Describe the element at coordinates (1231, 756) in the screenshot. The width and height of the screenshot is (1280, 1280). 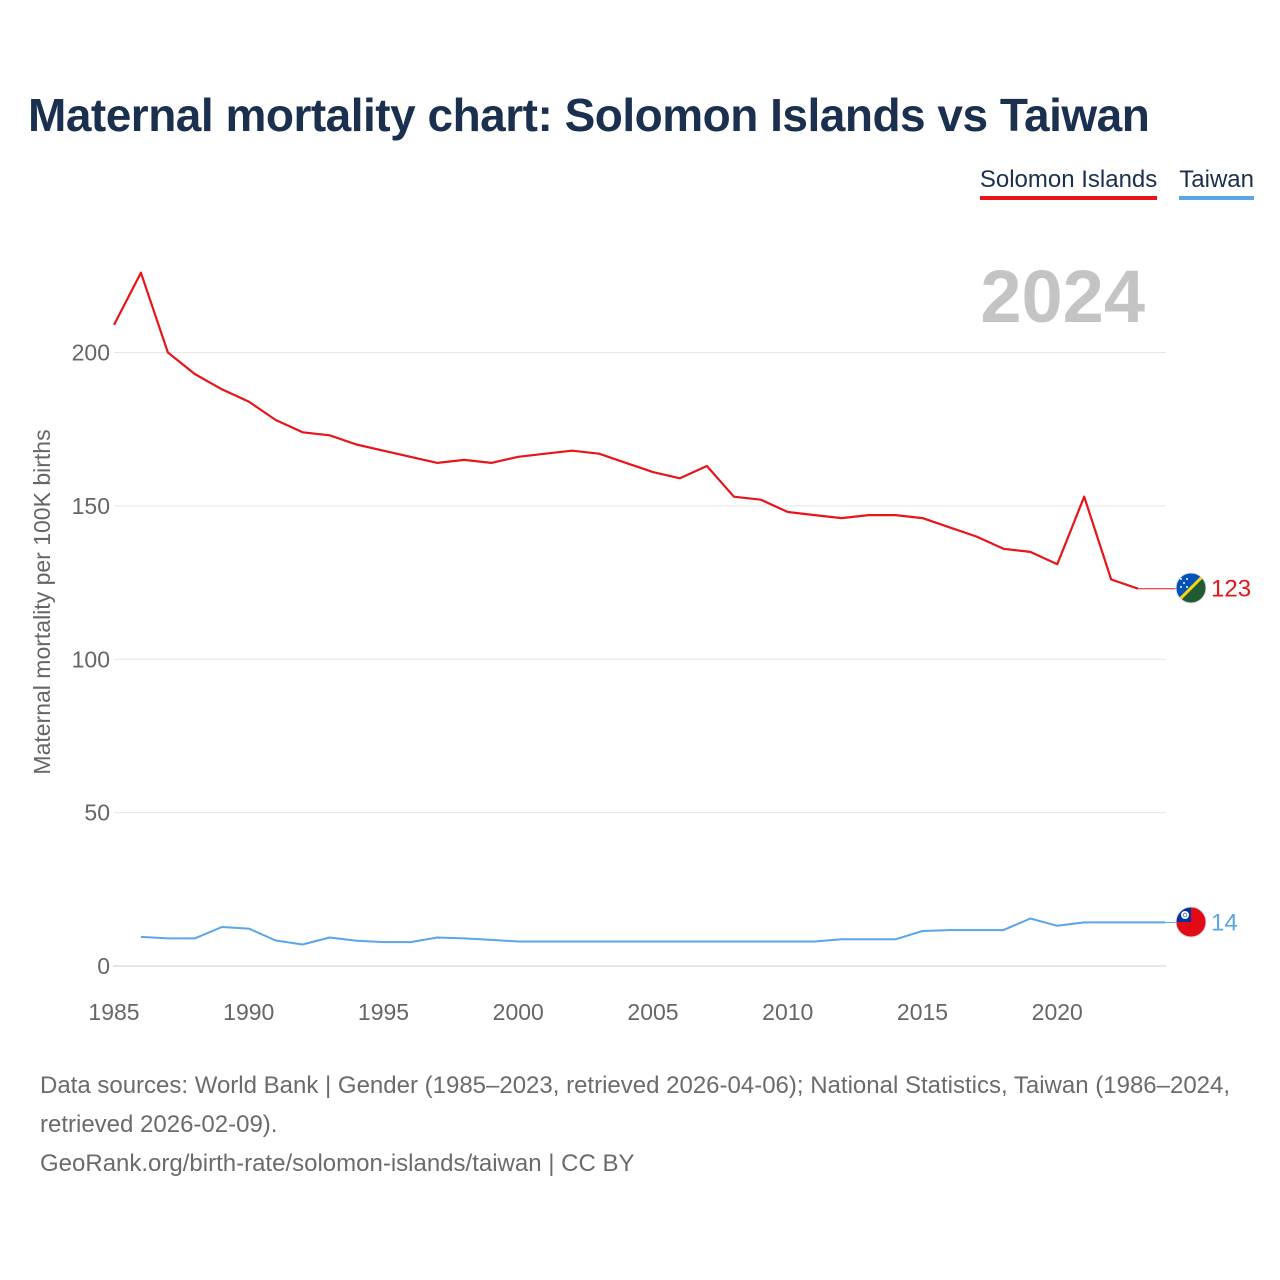
I see `end-labels: 123 14` at that location.